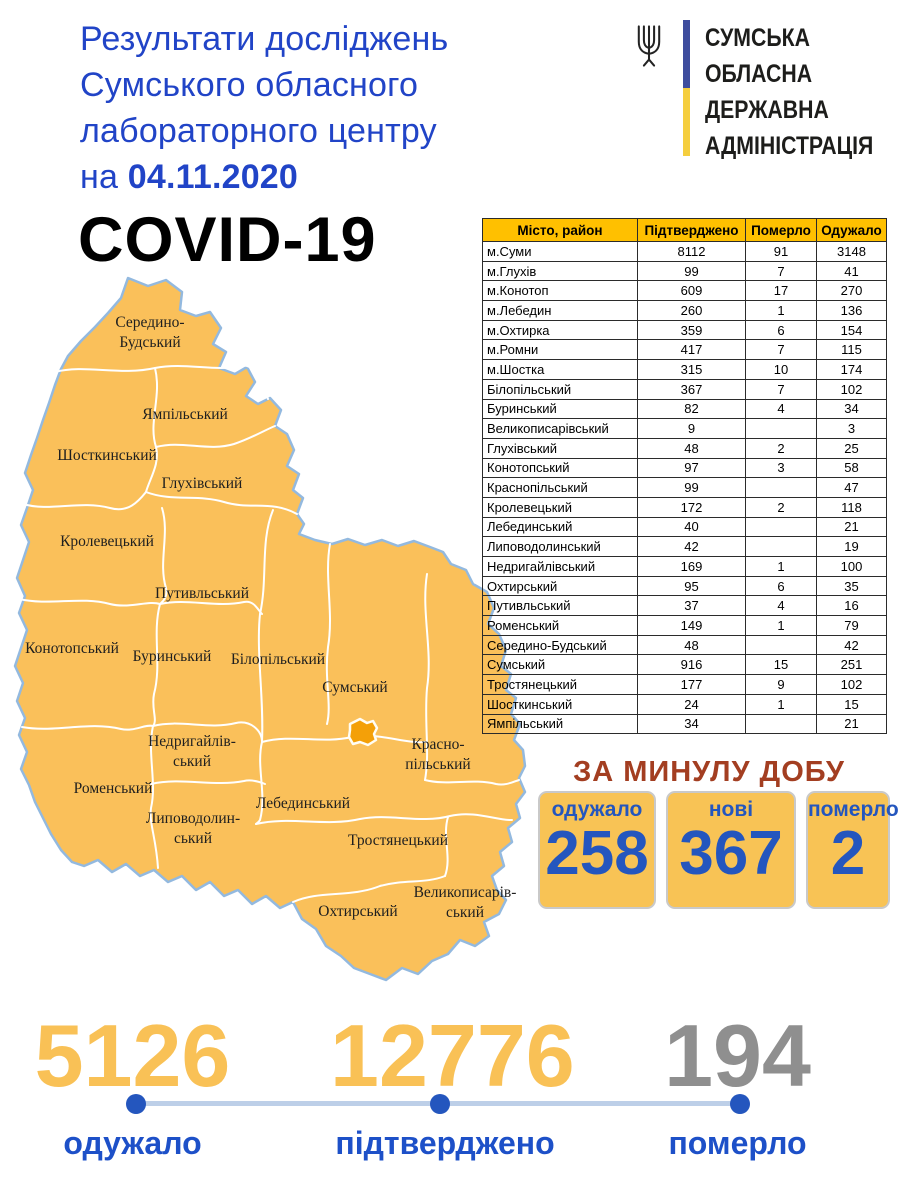 This screenshot has width=915, height=1200. I want to click on map-district-label: Недригайлів-ський, so click(192, 751).